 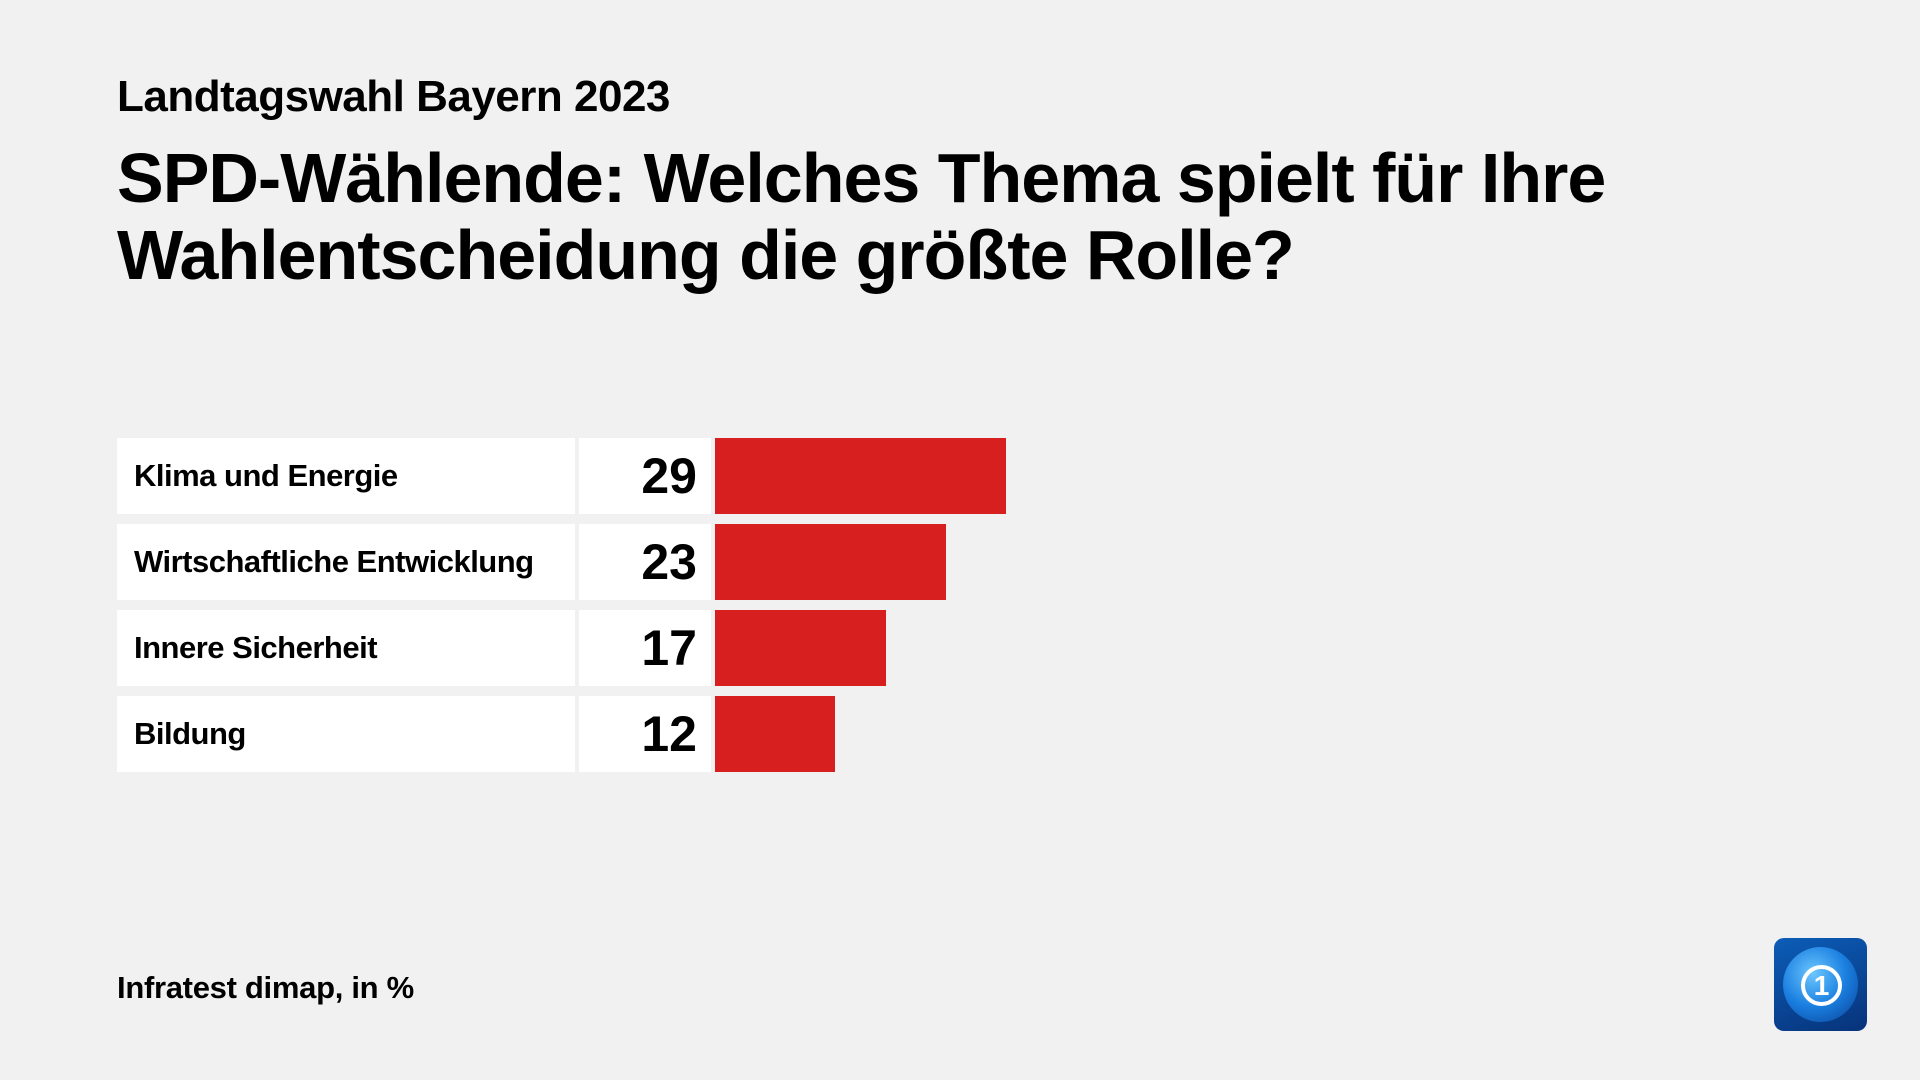 I want to click on bar-row: Innere Sicherheit 17, so click(x=717, y=648).